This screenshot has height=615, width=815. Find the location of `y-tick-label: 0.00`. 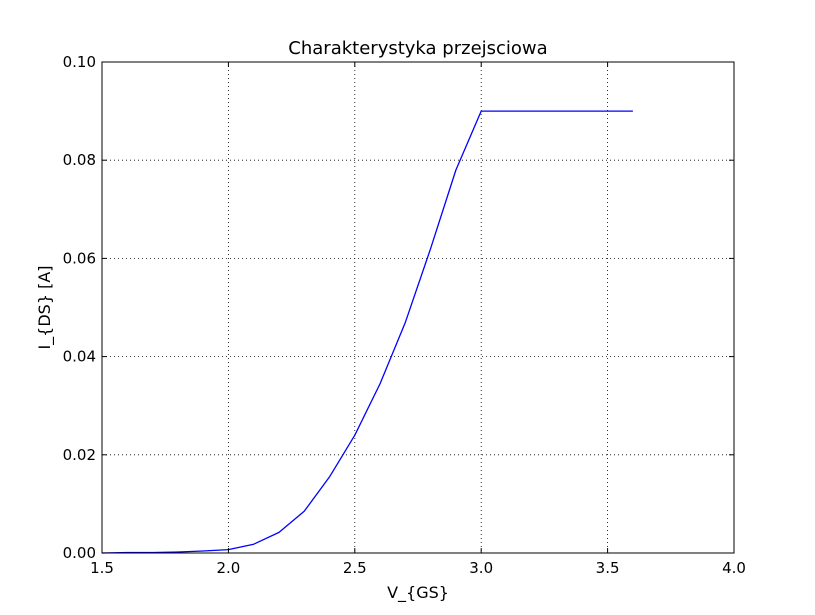

y-tick-label: 0.00 is located at coordinates (79, 553).